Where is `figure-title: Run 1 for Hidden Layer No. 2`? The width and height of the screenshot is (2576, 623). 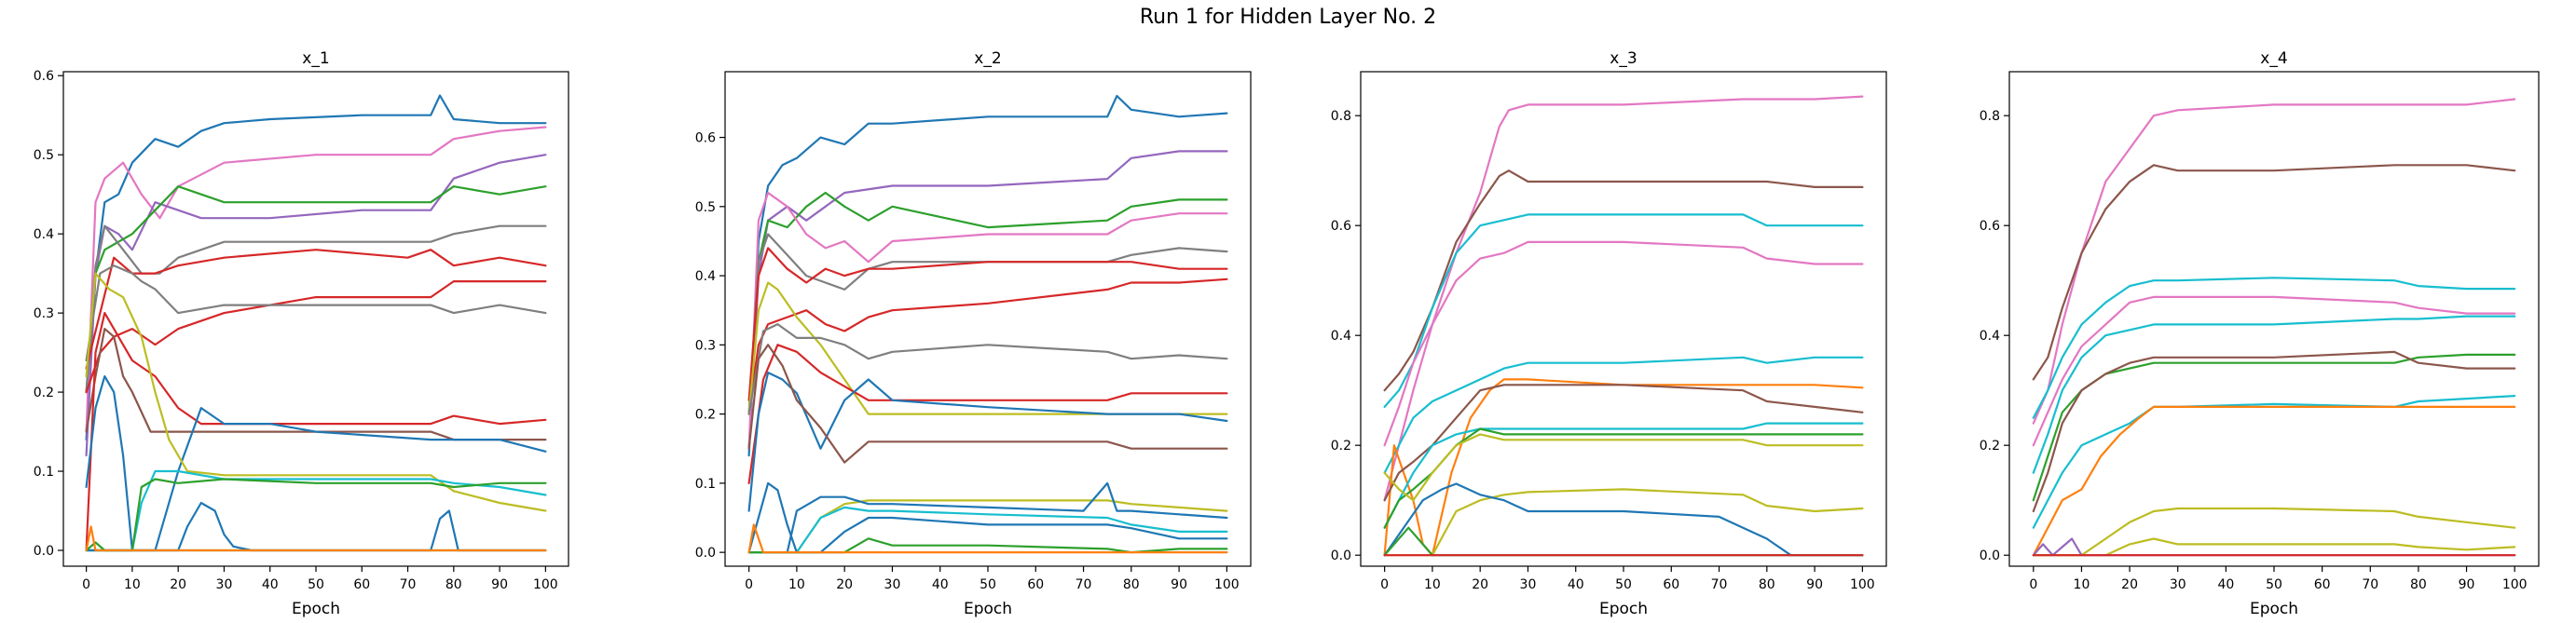
figure-title: Run 1 for Hidden Layer No. 2 is located at coordinates (1288, 17).